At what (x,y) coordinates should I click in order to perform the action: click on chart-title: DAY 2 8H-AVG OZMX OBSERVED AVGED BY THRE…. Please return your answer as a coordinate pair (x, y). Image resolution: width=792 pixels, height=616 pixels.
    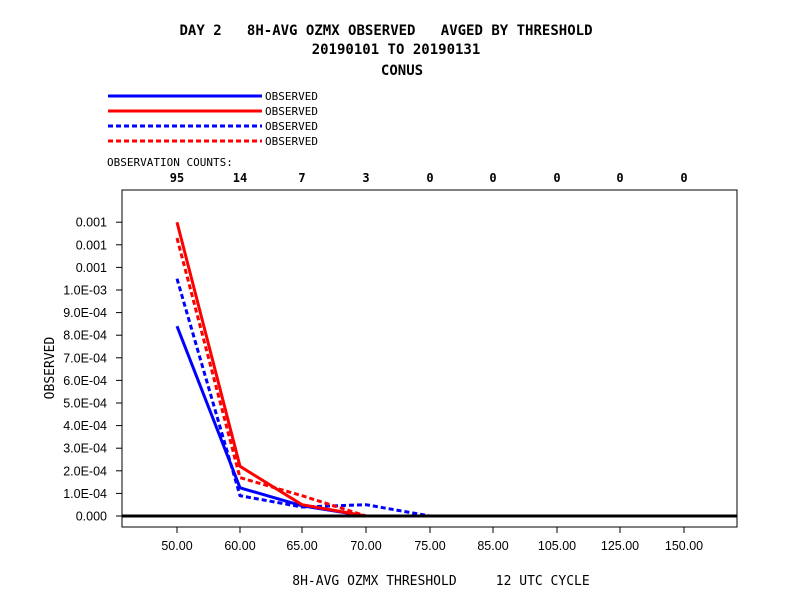
    Looking at the image, I should click on (385, 31).